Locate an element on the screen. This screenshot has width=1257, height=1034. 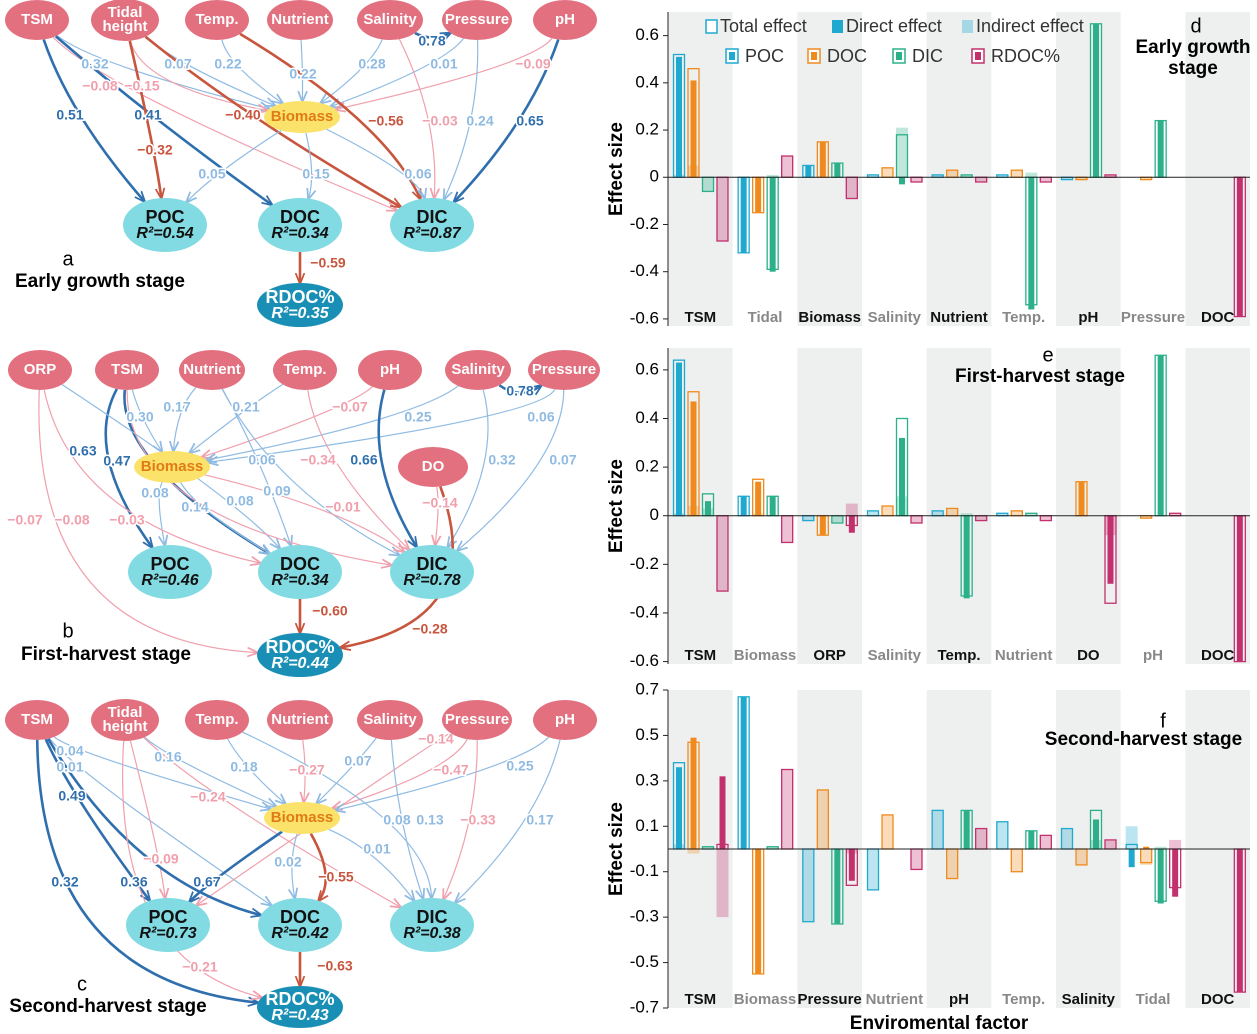
node-label: Biomass is located at coordinates (172, 466).